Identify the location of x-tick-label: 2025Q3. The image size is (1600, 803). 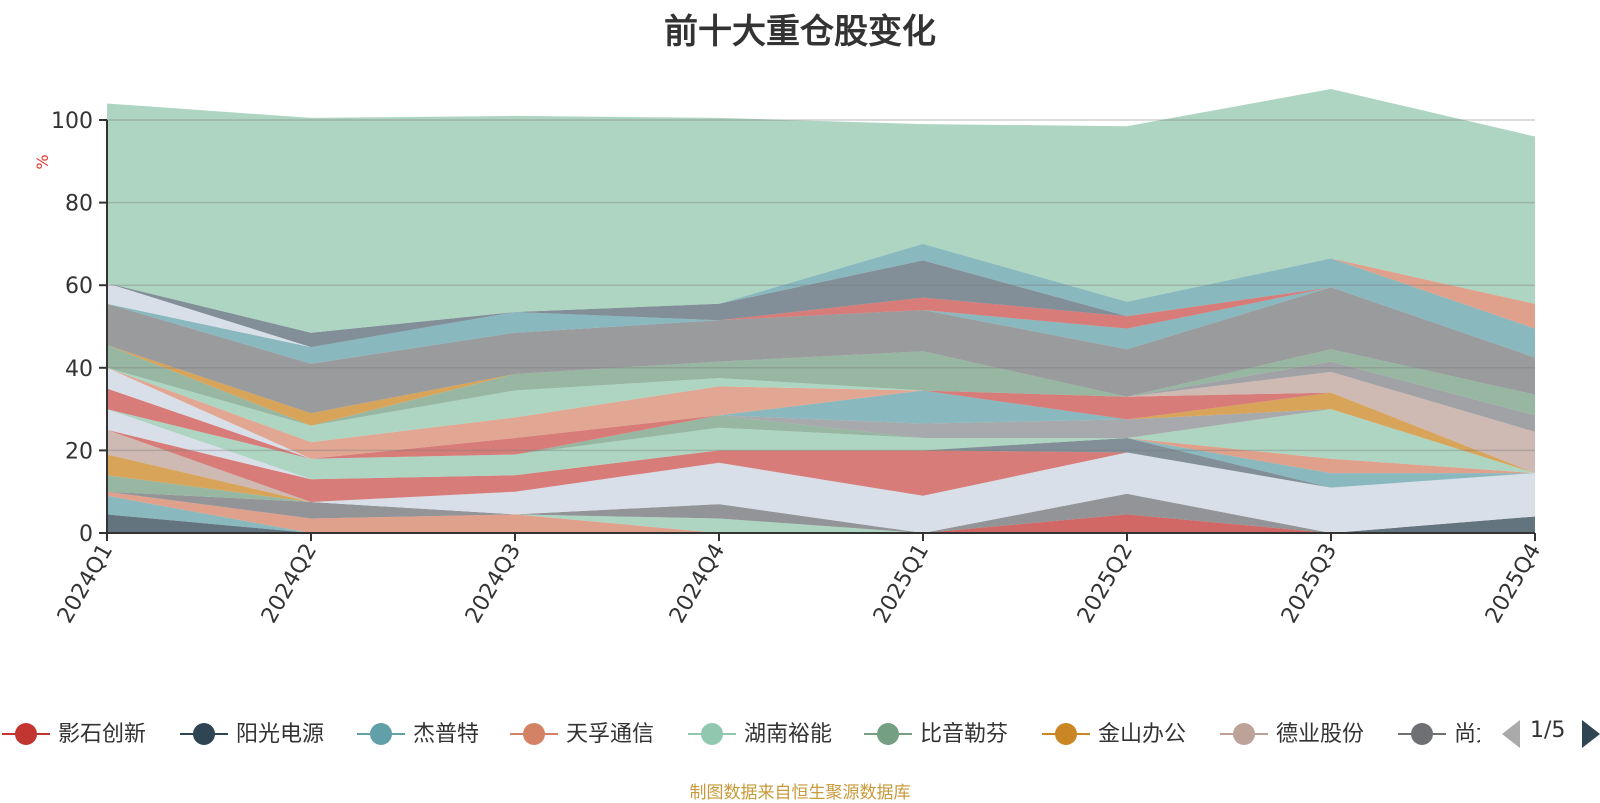
(1309, 584).